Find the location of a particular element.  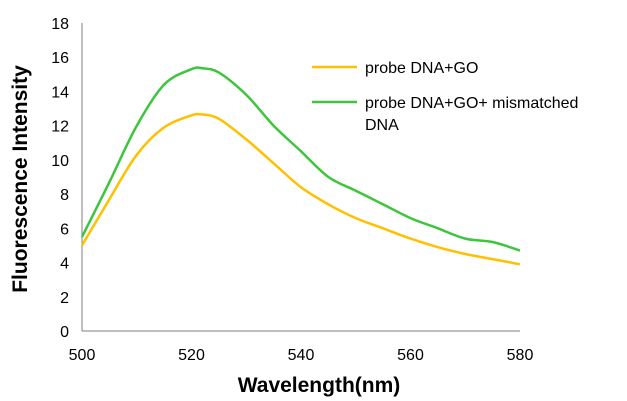

y-tick-label: 2 is located at coordinates (64, 298).